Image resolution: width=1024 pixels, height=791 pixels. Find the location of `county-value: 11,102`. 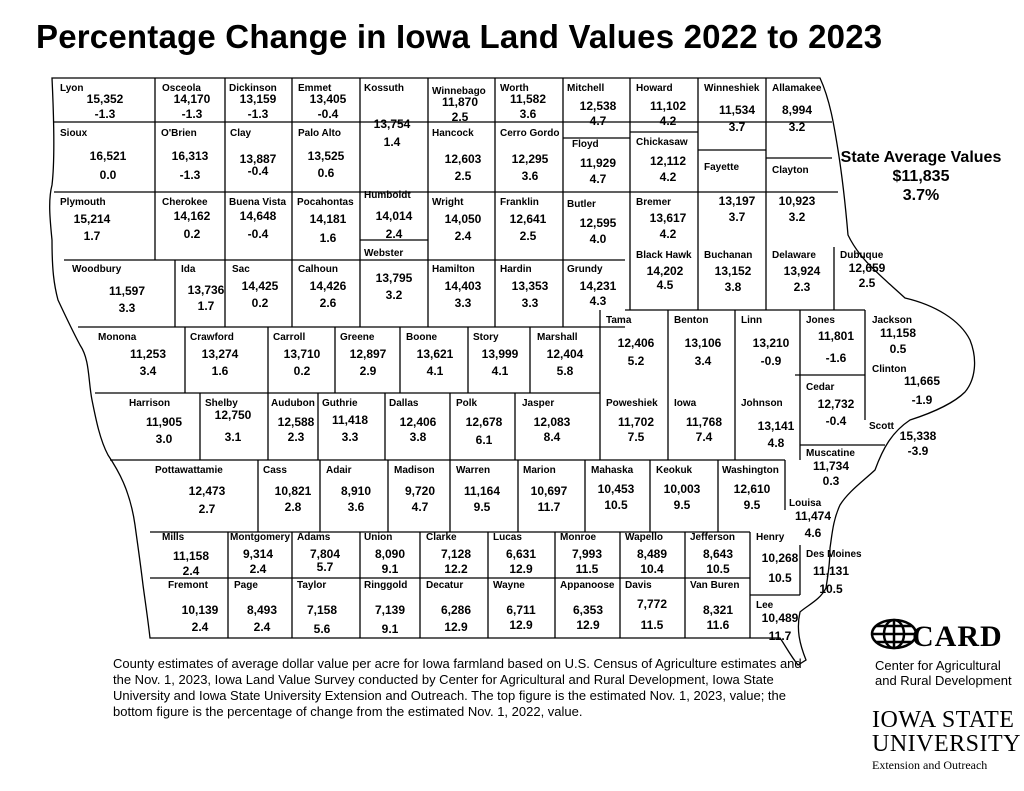

county-value: 11,102 is located at coordinates (668, 106).